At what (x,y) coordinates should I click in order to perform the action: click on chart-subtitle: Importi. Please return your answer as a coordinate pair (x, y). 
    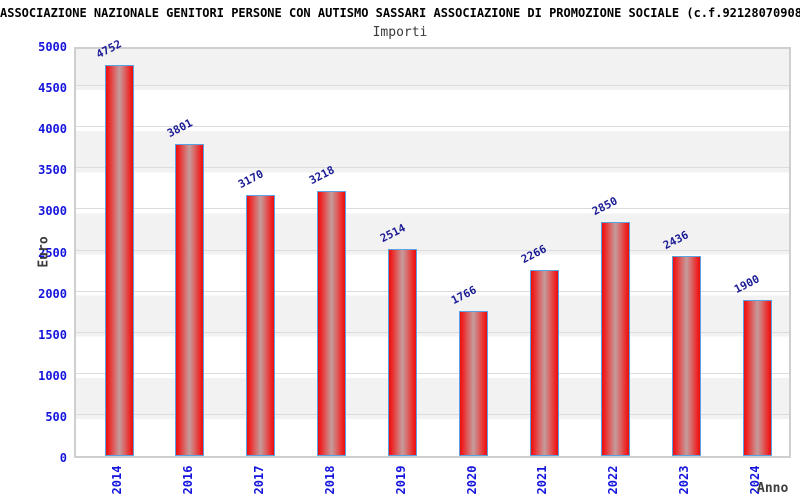
    Looking at the image, I should click on (400, 32).